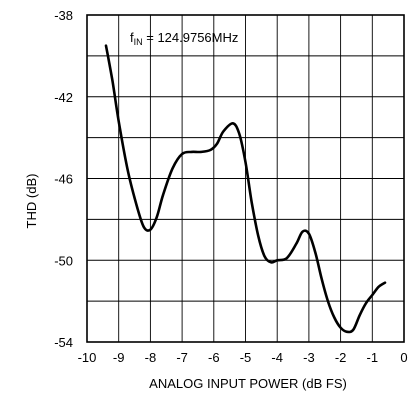  I want to click on x-tick-label: -10, so click(87, 357).